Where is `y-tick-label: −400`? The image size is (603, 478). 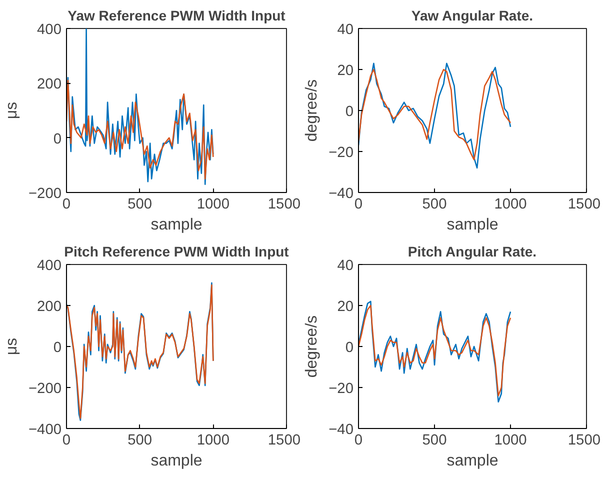
y-tick-label: −400 is located at coordinates (45, 430).